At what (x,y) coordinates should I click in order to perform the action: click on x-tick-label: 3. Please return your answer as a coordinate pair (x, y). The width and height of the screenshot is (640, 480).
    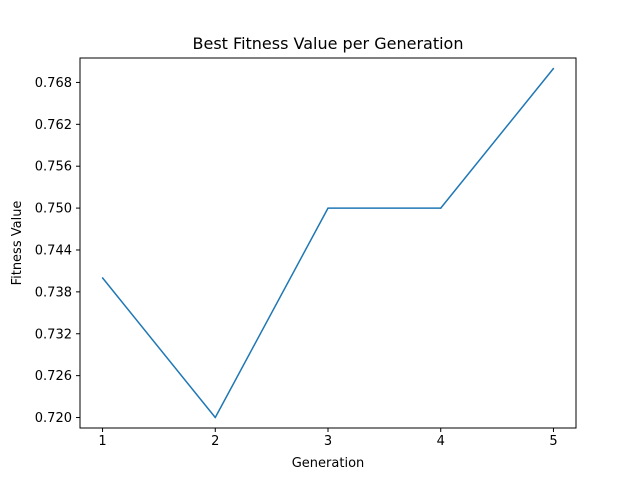
    Looking at the image, I should click on (328, 441).